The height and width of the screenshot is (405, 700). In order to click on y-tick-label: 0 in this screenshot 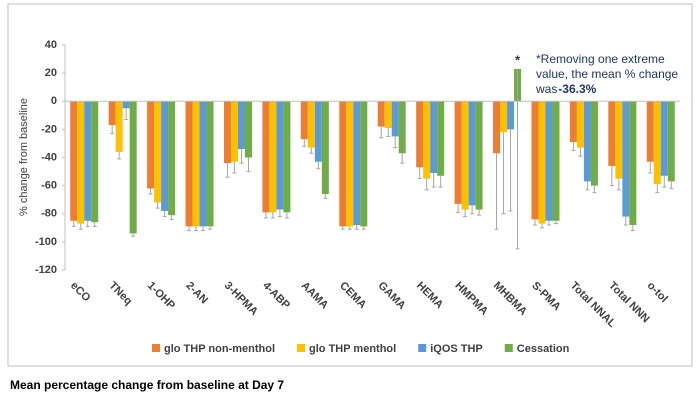, I will do `click(54, 101)`.